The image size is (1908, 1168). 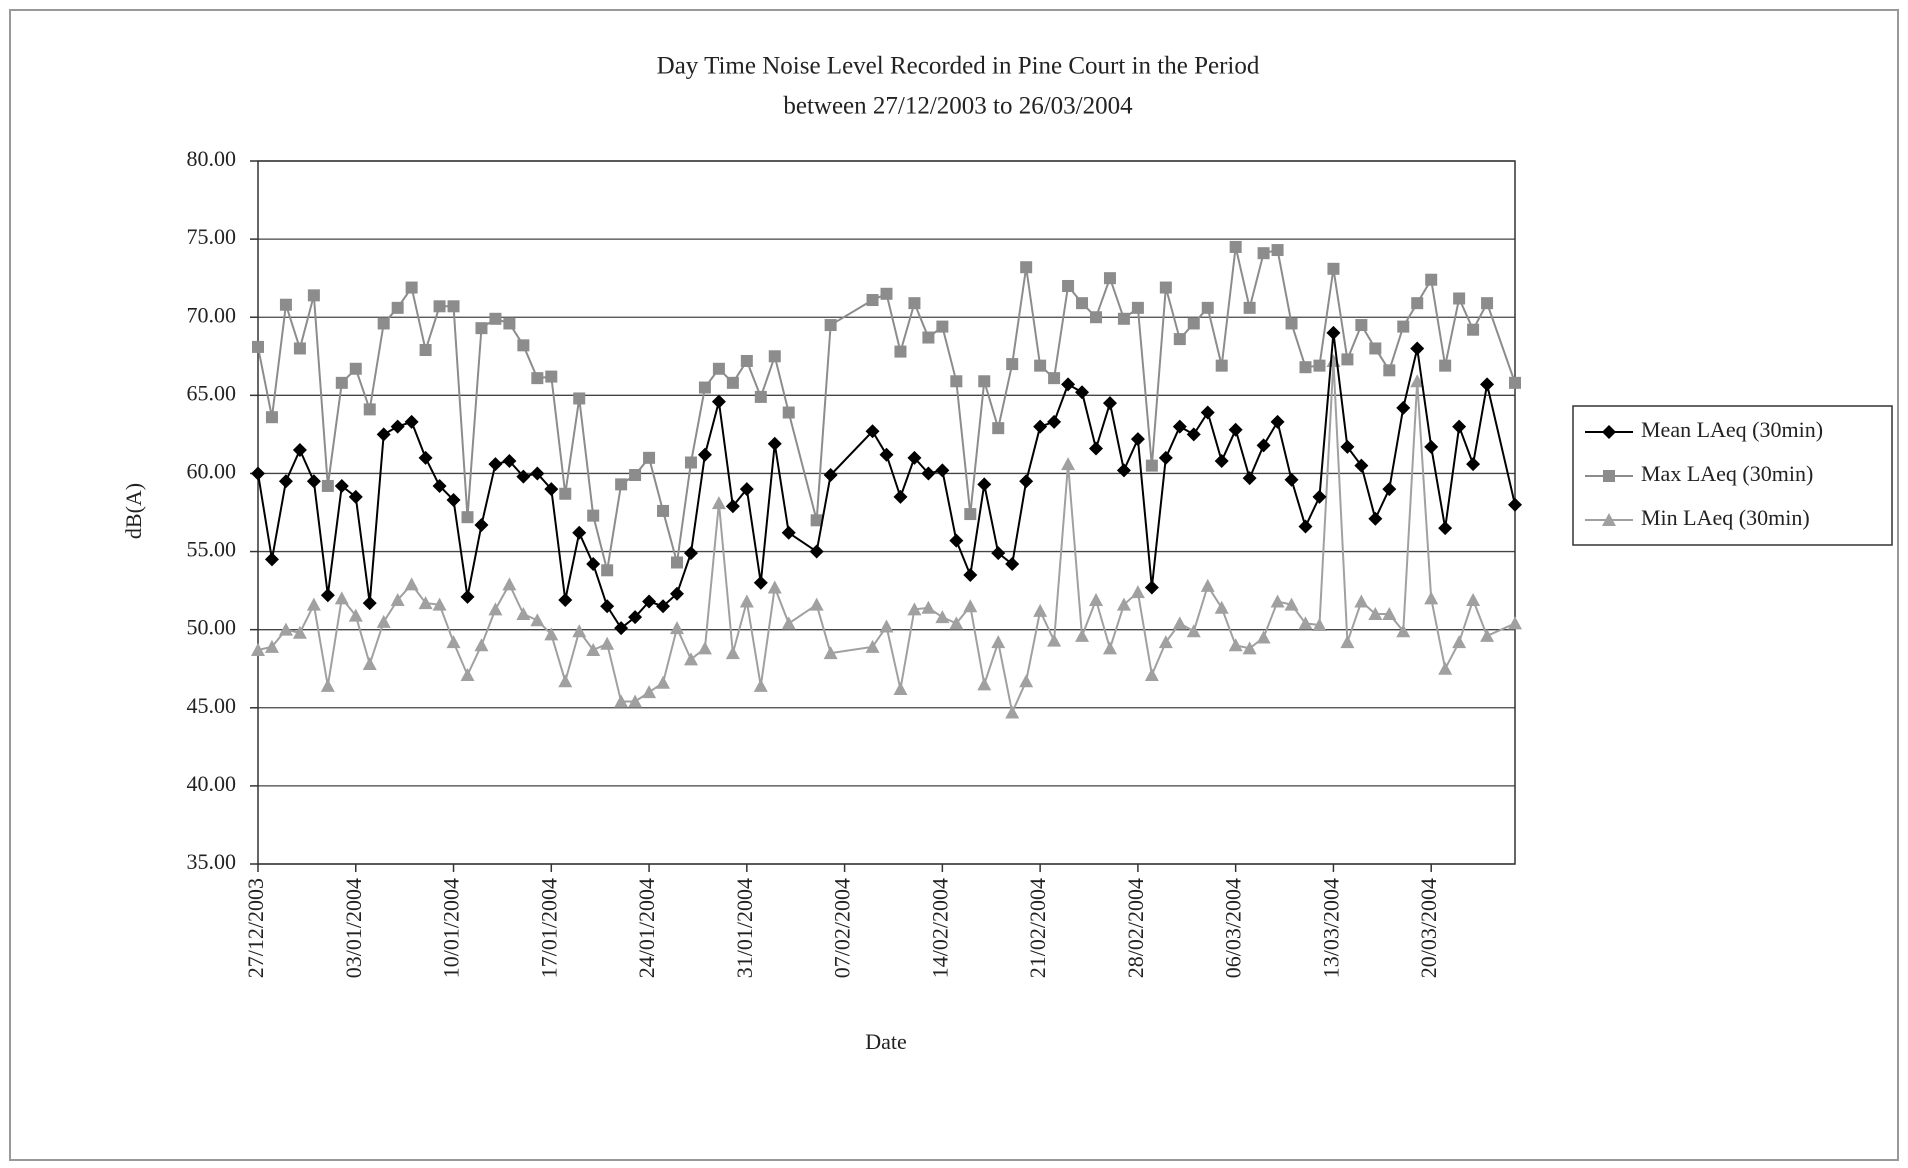 I want to click on legend-label: Mean LAeq (30min), so click(x=1732, y=429).